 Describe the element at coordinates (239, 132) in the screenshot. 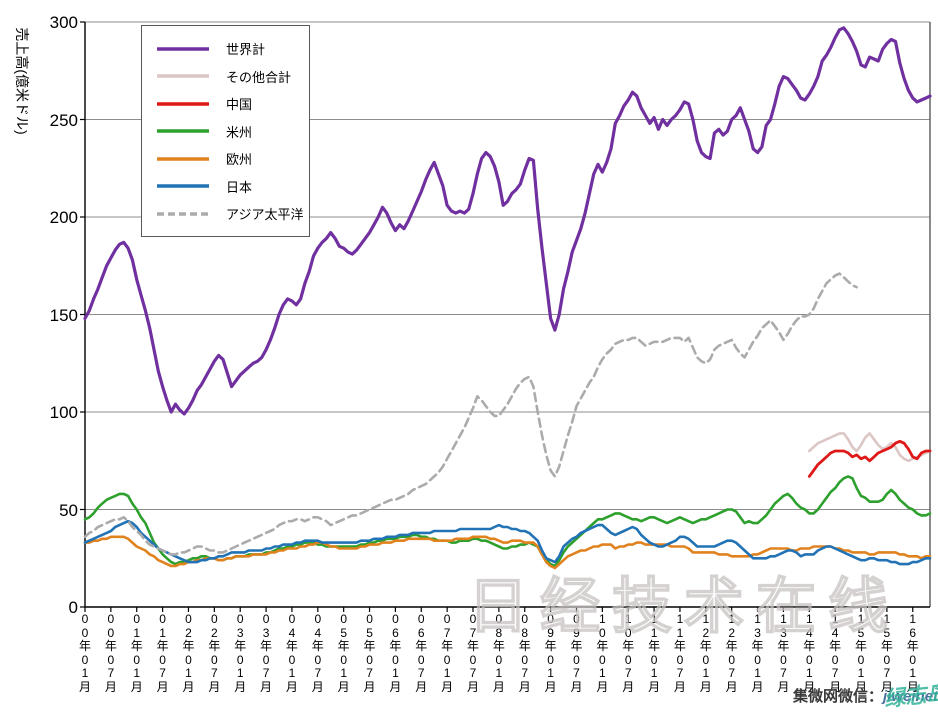

I see `legend-label: 米州` at that location.